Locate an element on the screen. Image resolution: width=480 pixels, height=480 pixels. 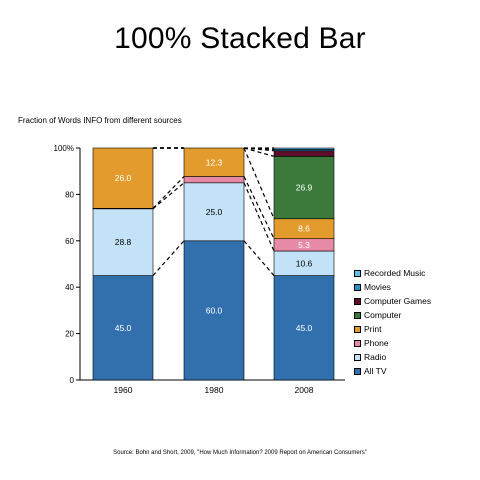
x-tick-label: 2008 is located at coordinates (304, 390).